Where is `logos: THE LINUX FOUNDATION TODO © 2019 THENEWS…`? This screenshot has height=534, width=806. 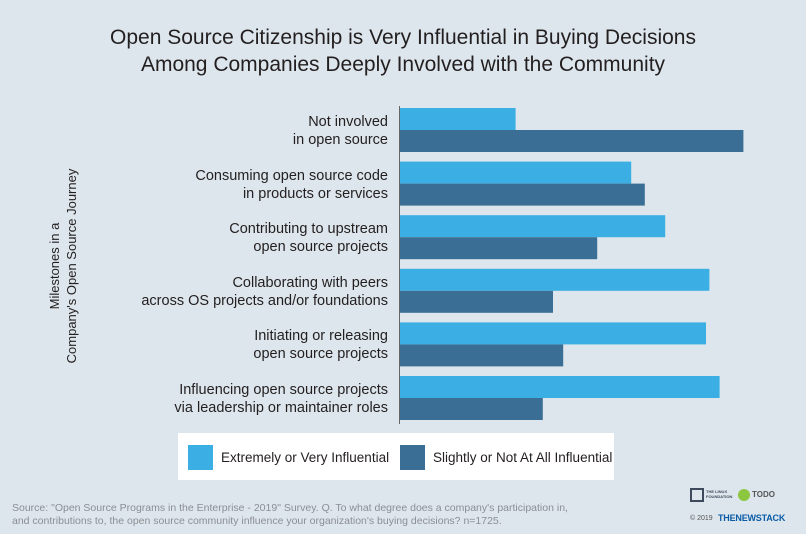 logos: THE LINUX FOUNDATION TODO © 2019 THENEWS… is located at coordinates (742, 508).